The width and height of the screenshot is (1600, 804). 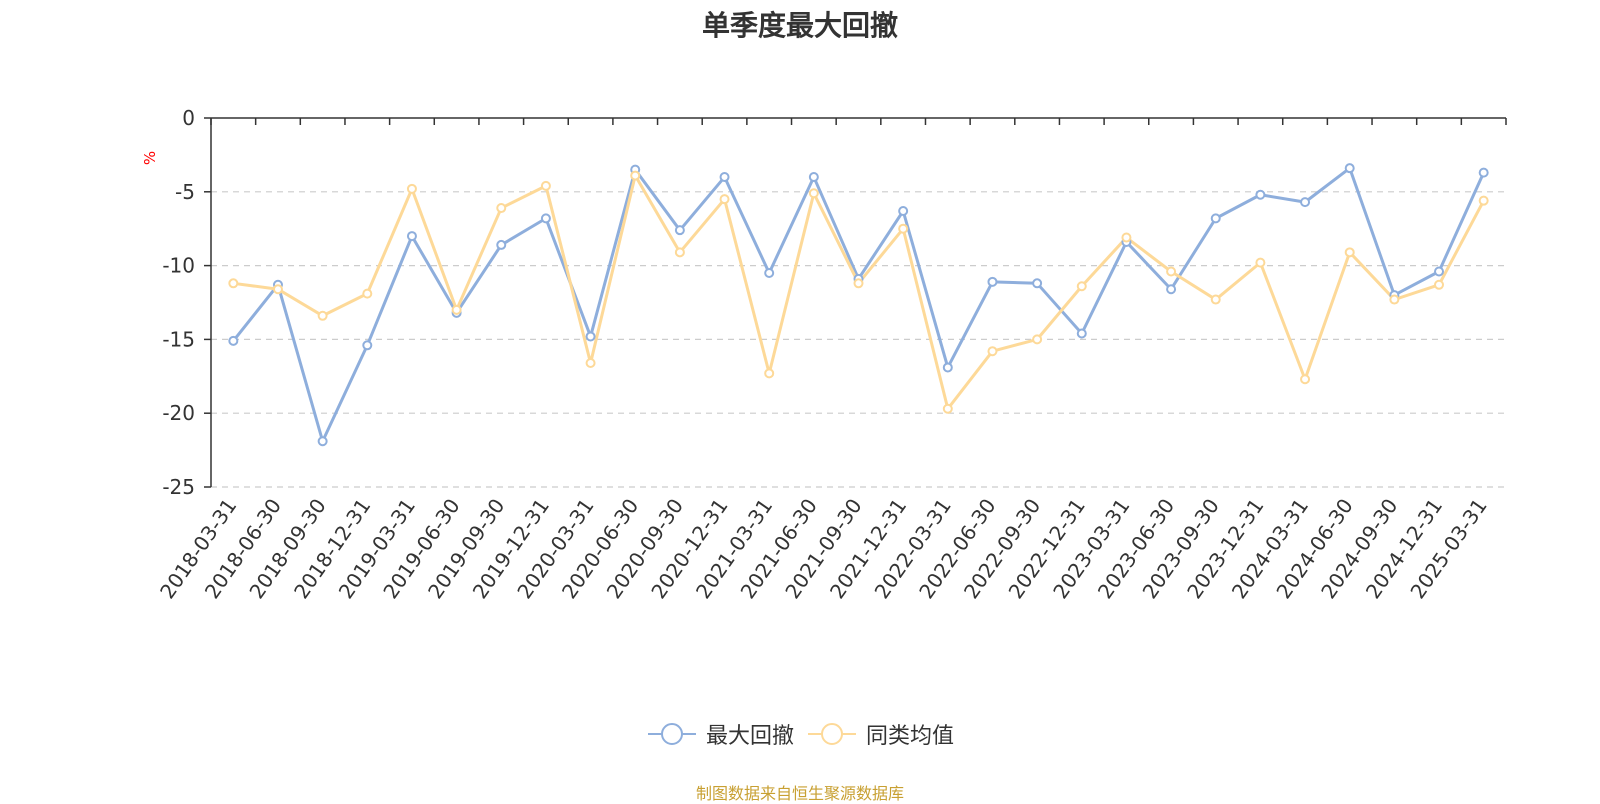 What do you see at coordinates (799, 793) in the screenshot?
I see `data-source-note: 制图数据来自恒生聚源数据库` at bounding box center [799, 793].